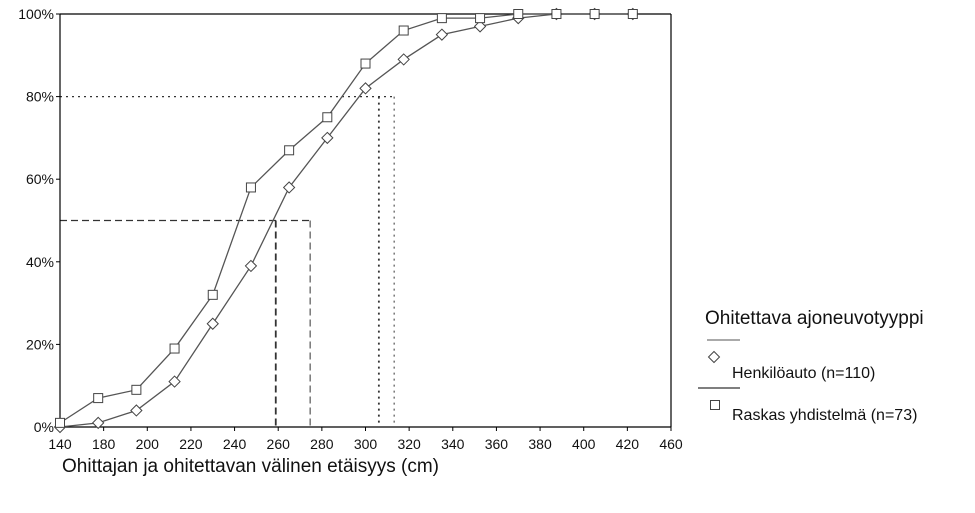  What do you see at coordinates (366, 444) in the screenshot?
I see `x-tick-label: 300` at bounding box center [366, 444].